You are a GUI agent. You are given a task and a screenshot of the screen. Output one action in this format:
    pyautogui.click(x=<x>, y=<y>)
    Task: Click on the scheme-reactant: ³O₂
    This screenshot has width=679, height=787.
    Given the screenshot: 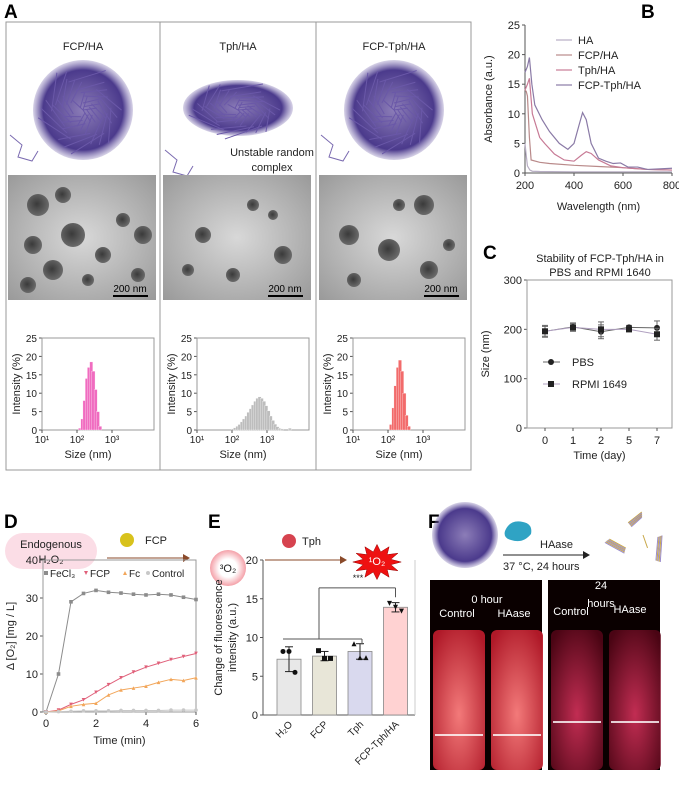 What is the action you would take?
    pyautogui.click(x=228, y=569)
    